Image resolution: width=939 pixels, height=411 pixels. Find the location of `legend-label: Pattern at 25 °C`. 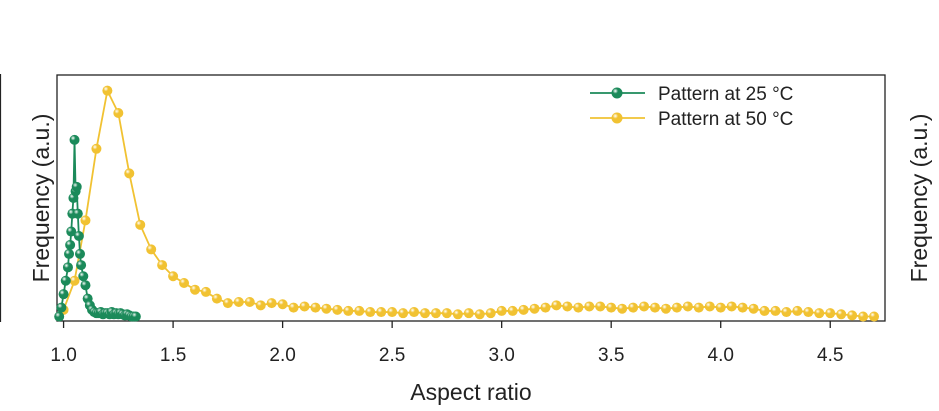

legend-label: Pattern at 25 °C is located at coordinates (725, 94).